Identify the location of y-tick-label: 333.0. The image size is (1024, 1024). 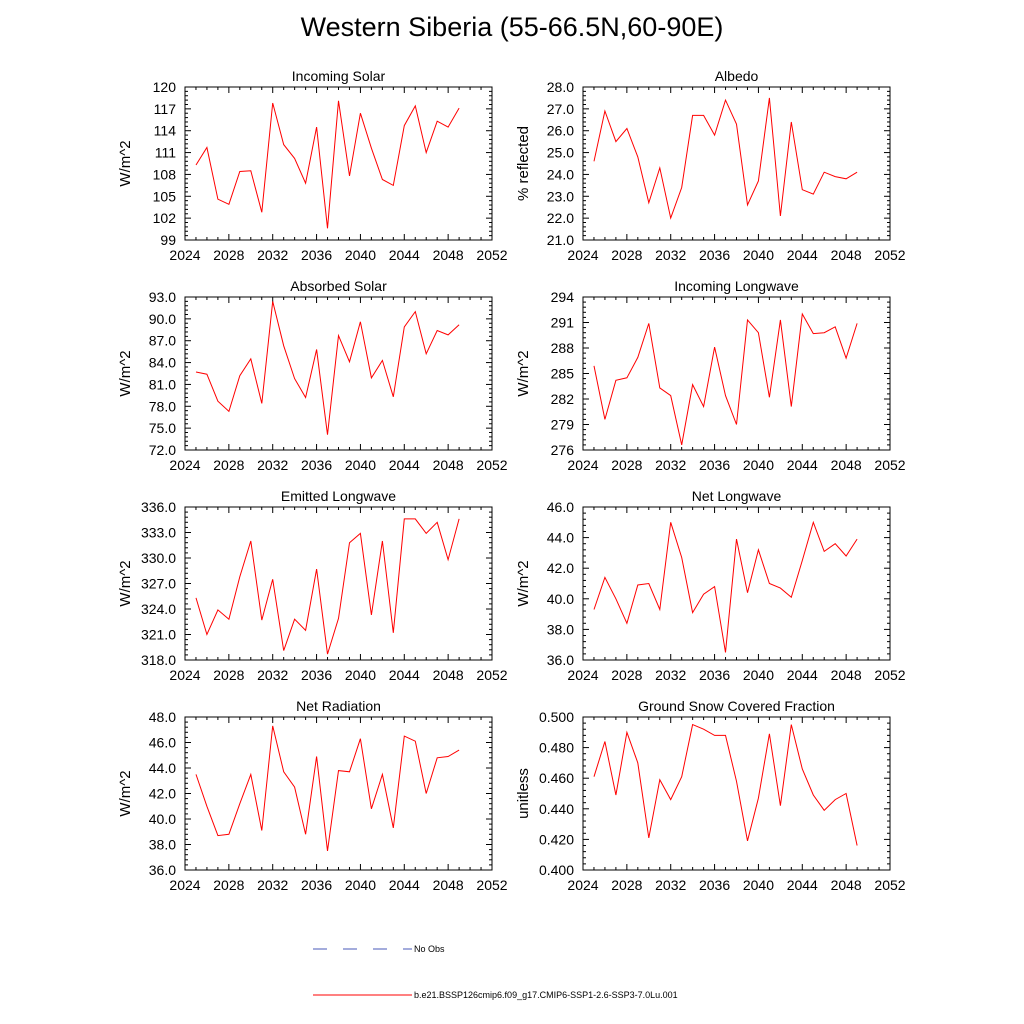
(158, 533).